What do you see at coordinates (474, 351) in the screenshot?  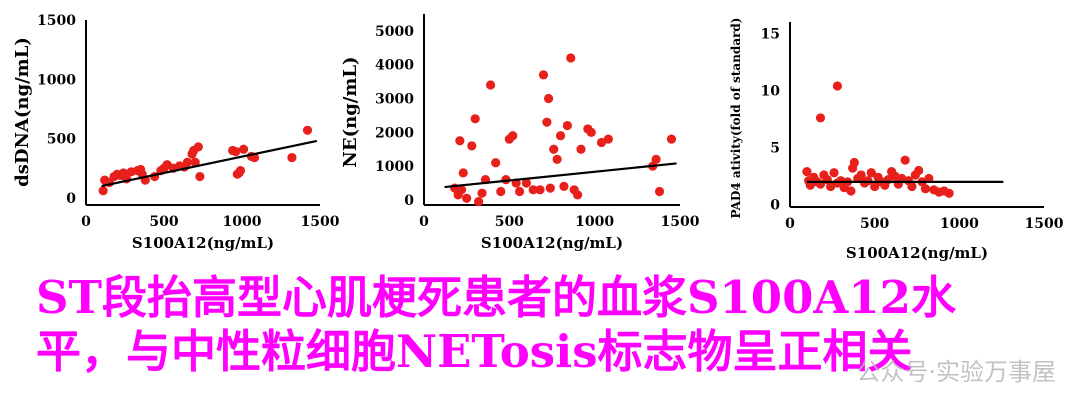 I see `caption-line-2: 平，与中性粒细胞NETosis标志物呈正相关` at bounding box center [474, 351].